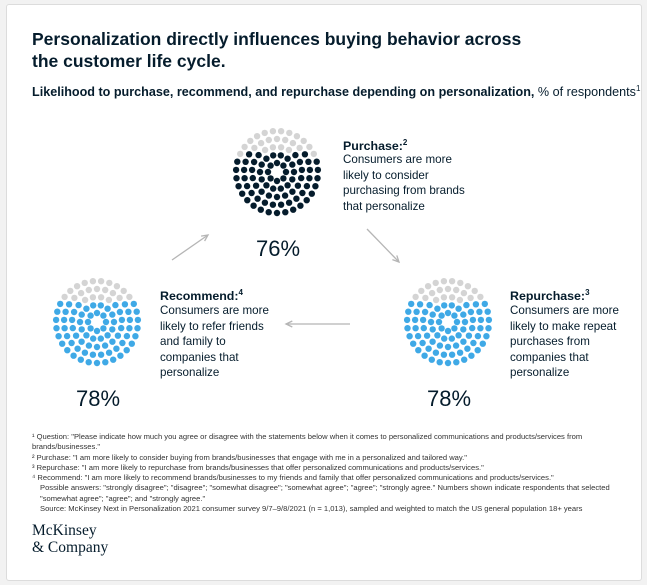  I want to click on recommend-desc-line: companies that, so click(199, 357).